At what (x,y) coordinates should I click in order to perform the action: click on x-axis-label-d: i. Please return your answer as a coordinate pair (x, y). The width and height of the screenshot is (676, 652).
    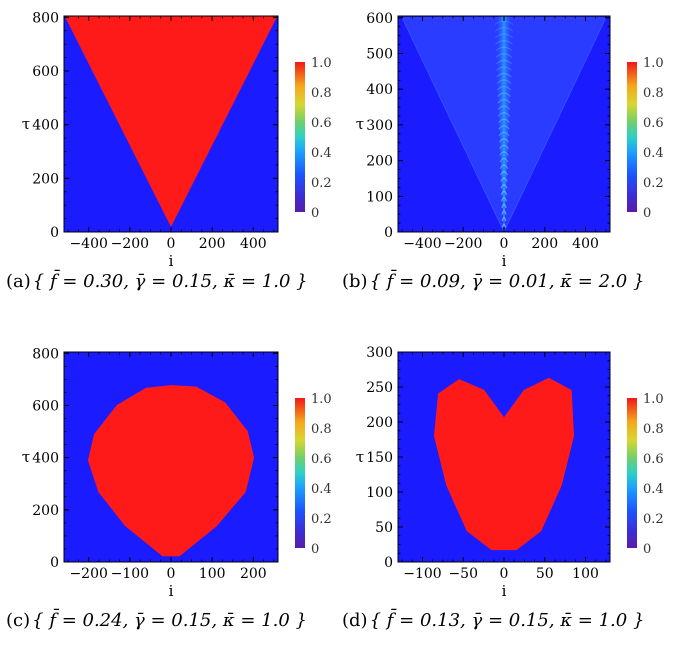
    Looking at the image, I should click on (504, 591).